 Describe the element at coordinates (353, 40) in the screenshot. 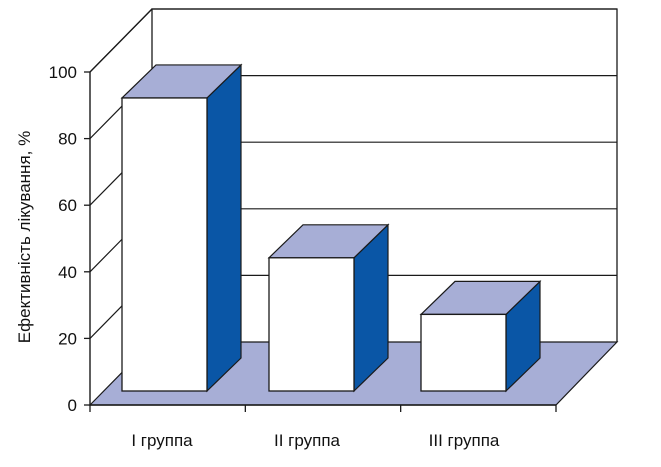

I see `gridline` at that location.